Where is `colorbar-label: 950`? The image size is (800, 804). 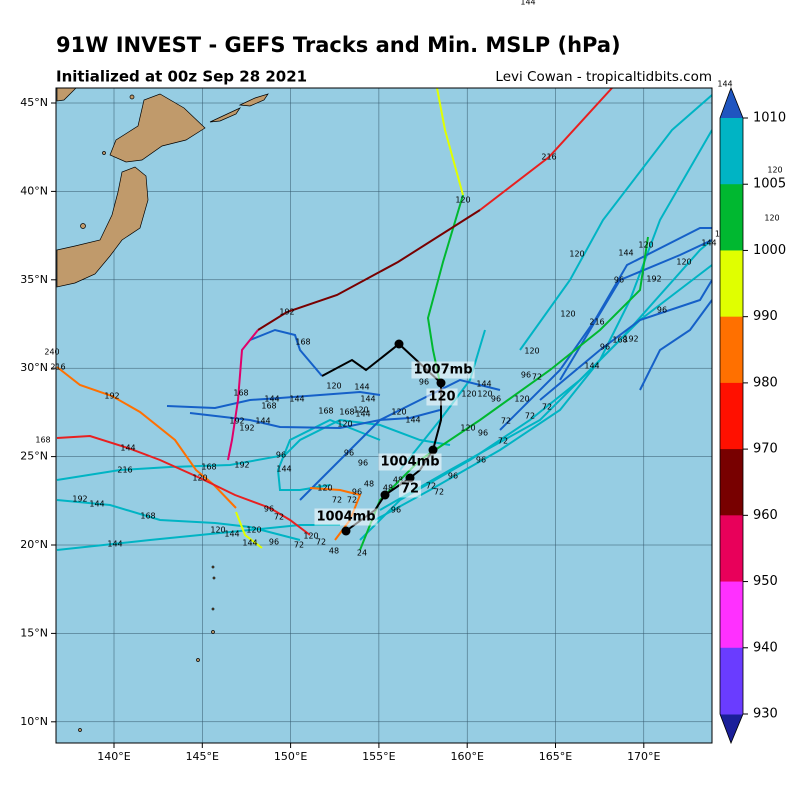 colorbar-label: 950 is located at coordinates (765, 581).